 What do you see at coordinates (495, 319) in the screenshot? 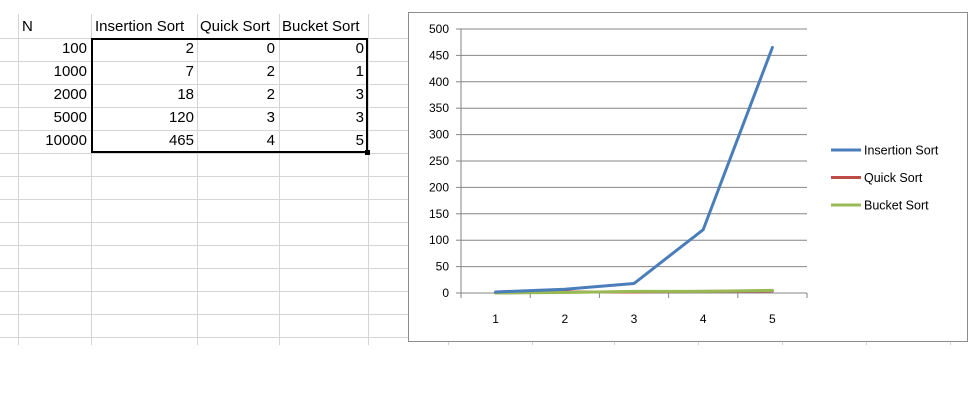
I see `x-tick-label-0: 1` at bounding box center [495, 319].